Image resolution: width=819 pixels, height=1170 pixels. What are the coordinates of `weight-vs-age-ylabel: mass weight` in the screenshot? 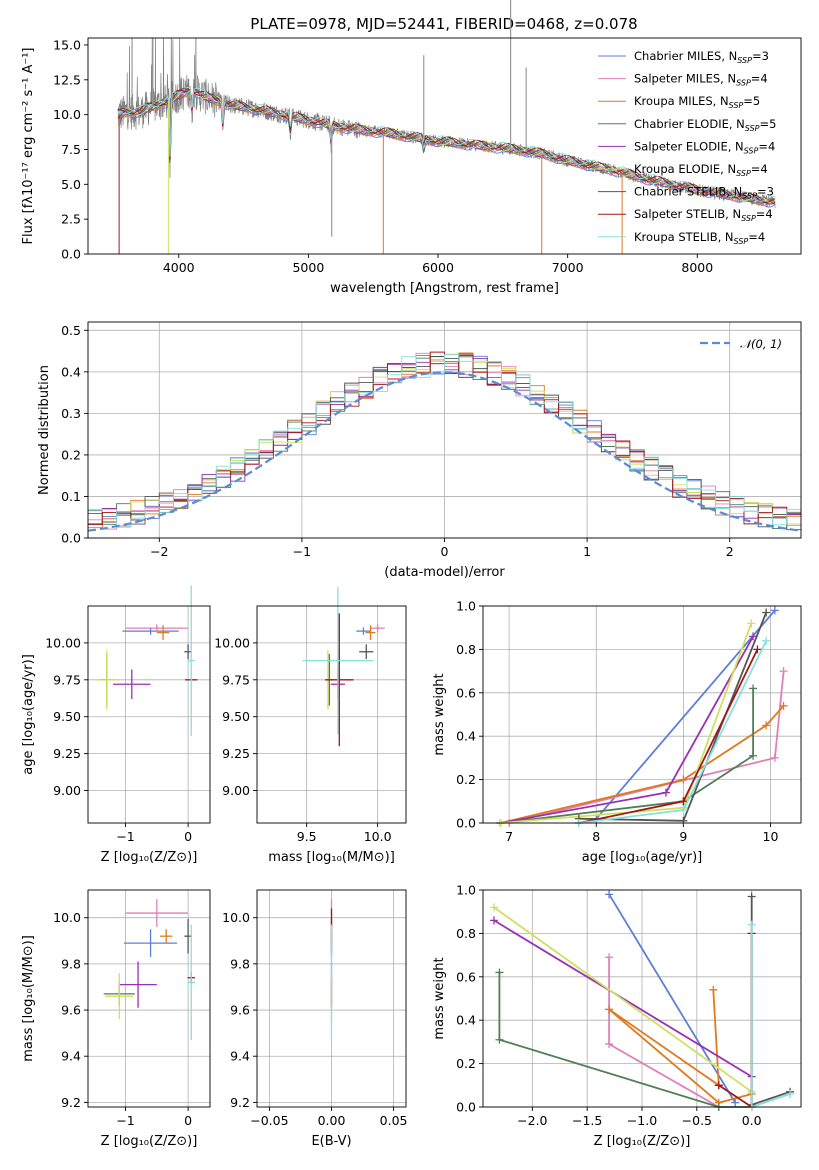 It's located at (439, 714).